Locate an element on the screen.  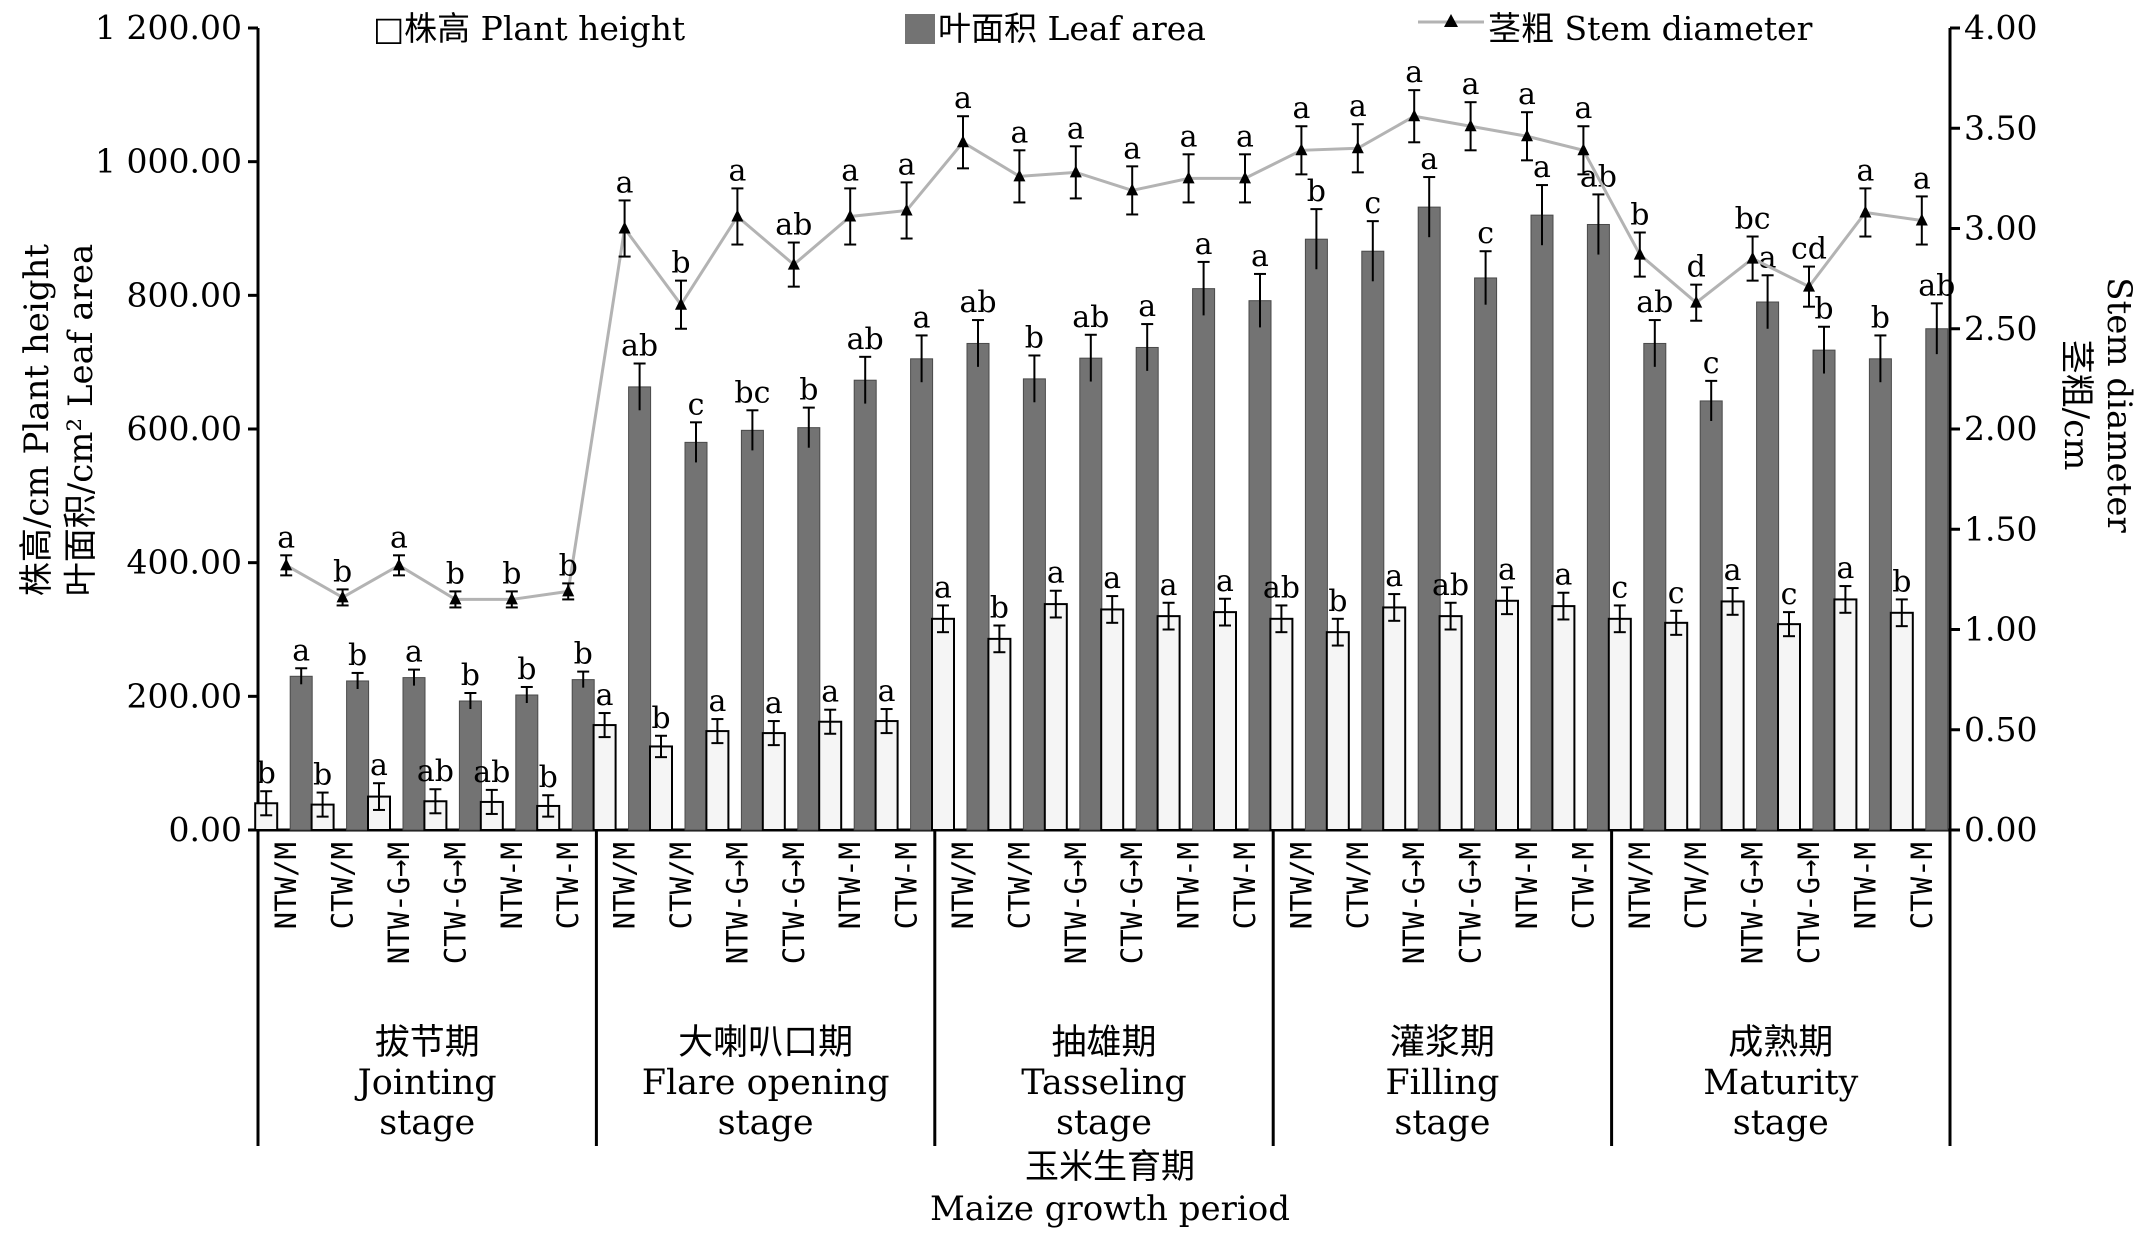
y-right-title-line2: Stem diameter is located at coordinates (2119, 405).